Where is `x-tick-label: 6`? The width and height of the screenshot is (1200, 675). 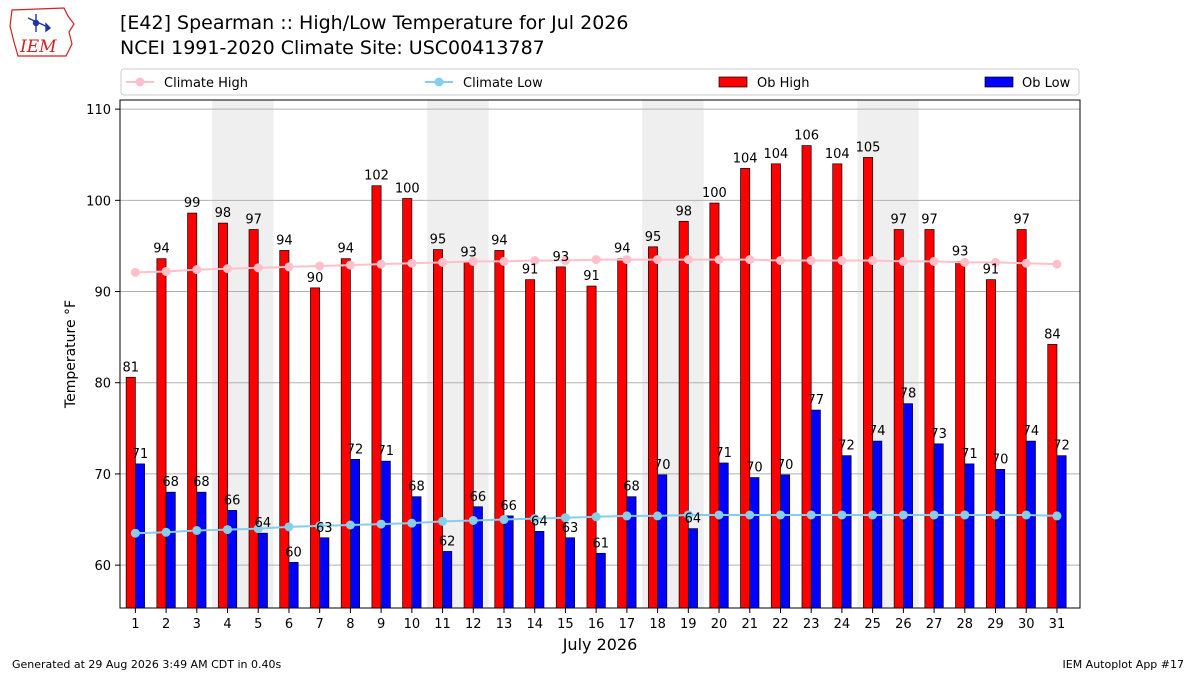
x-tick-label: 6 is located at coordinates (289, 624).